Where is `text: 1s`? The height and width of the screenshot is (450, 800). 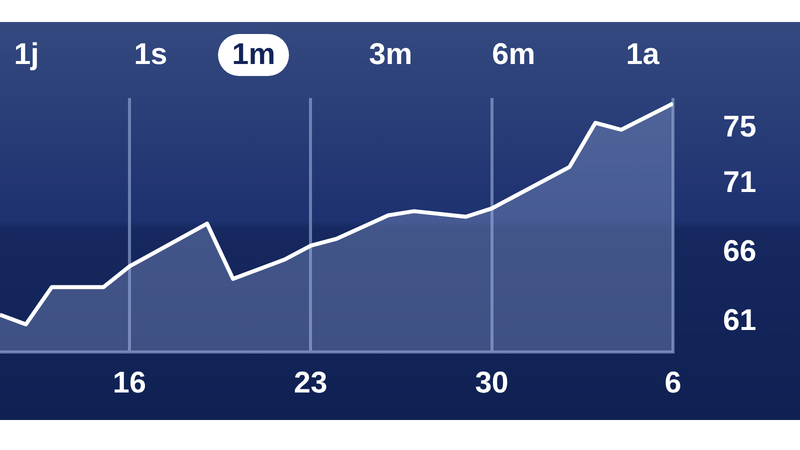
text: 1s is located at coordinates (150, 55).